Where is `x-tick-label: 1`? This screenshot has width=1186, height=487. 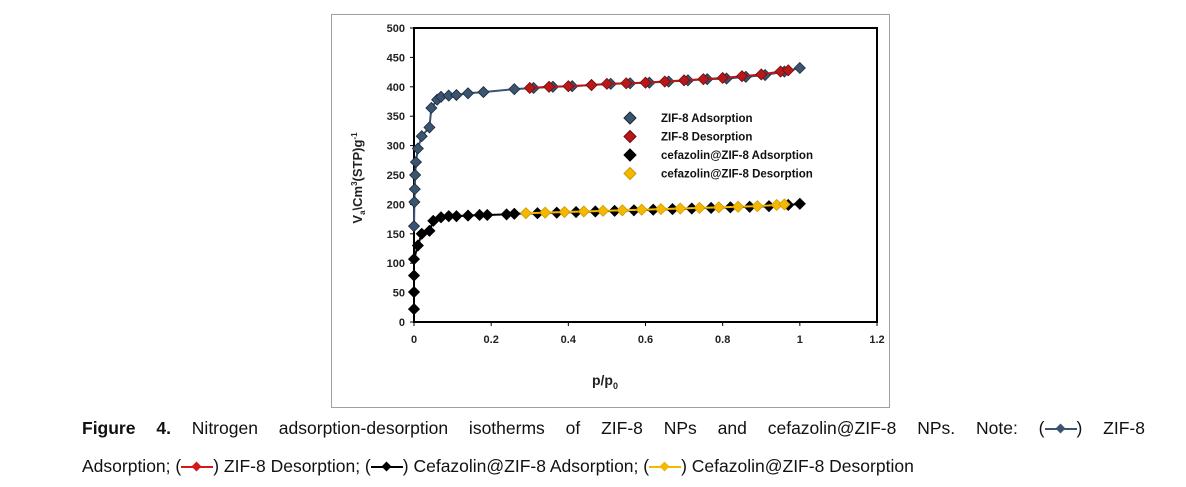
x-tick-label: 1 is located at coordinates (800, 340).